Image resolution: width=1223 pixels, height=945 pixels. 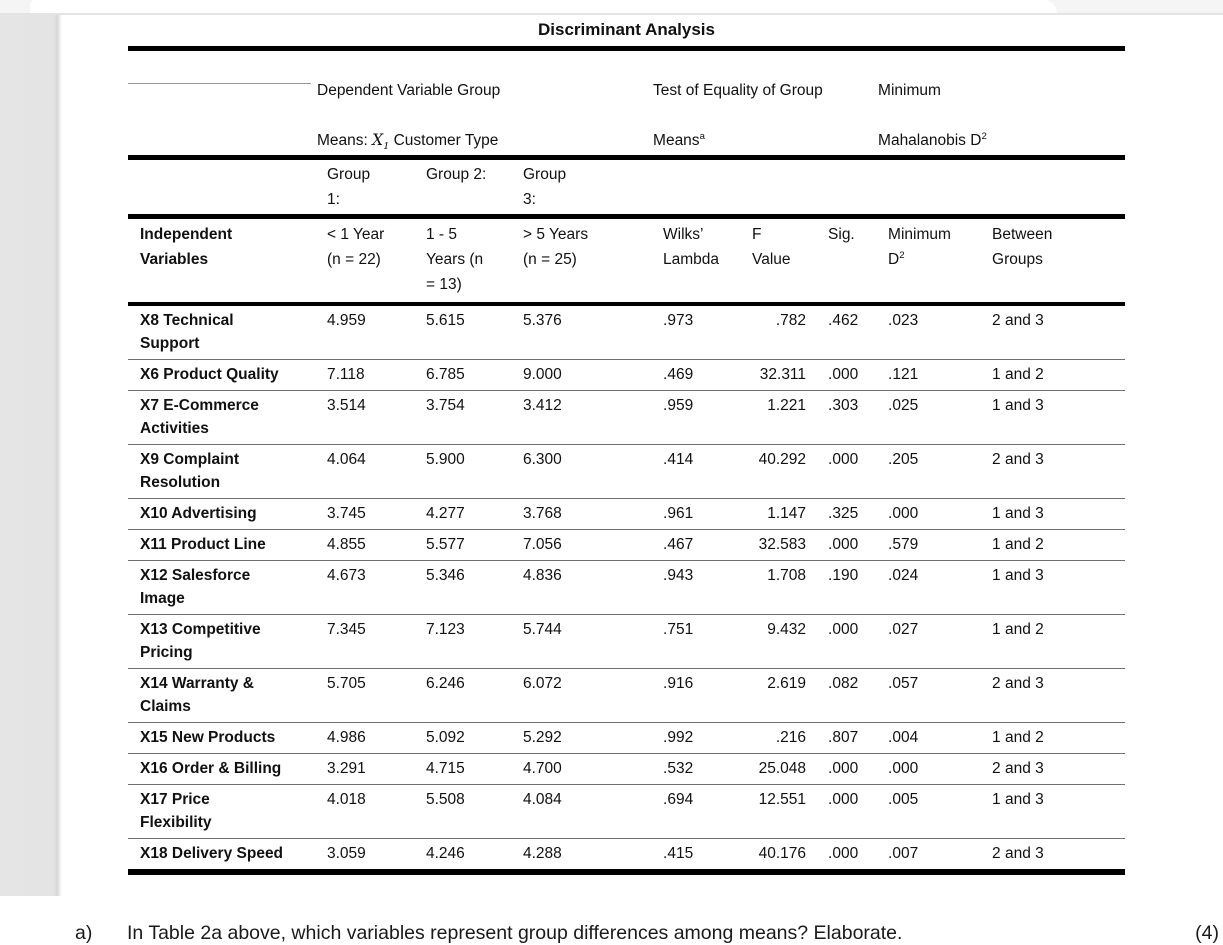 I want to click on cell-wilks: .751, so click(x=678, y=629).